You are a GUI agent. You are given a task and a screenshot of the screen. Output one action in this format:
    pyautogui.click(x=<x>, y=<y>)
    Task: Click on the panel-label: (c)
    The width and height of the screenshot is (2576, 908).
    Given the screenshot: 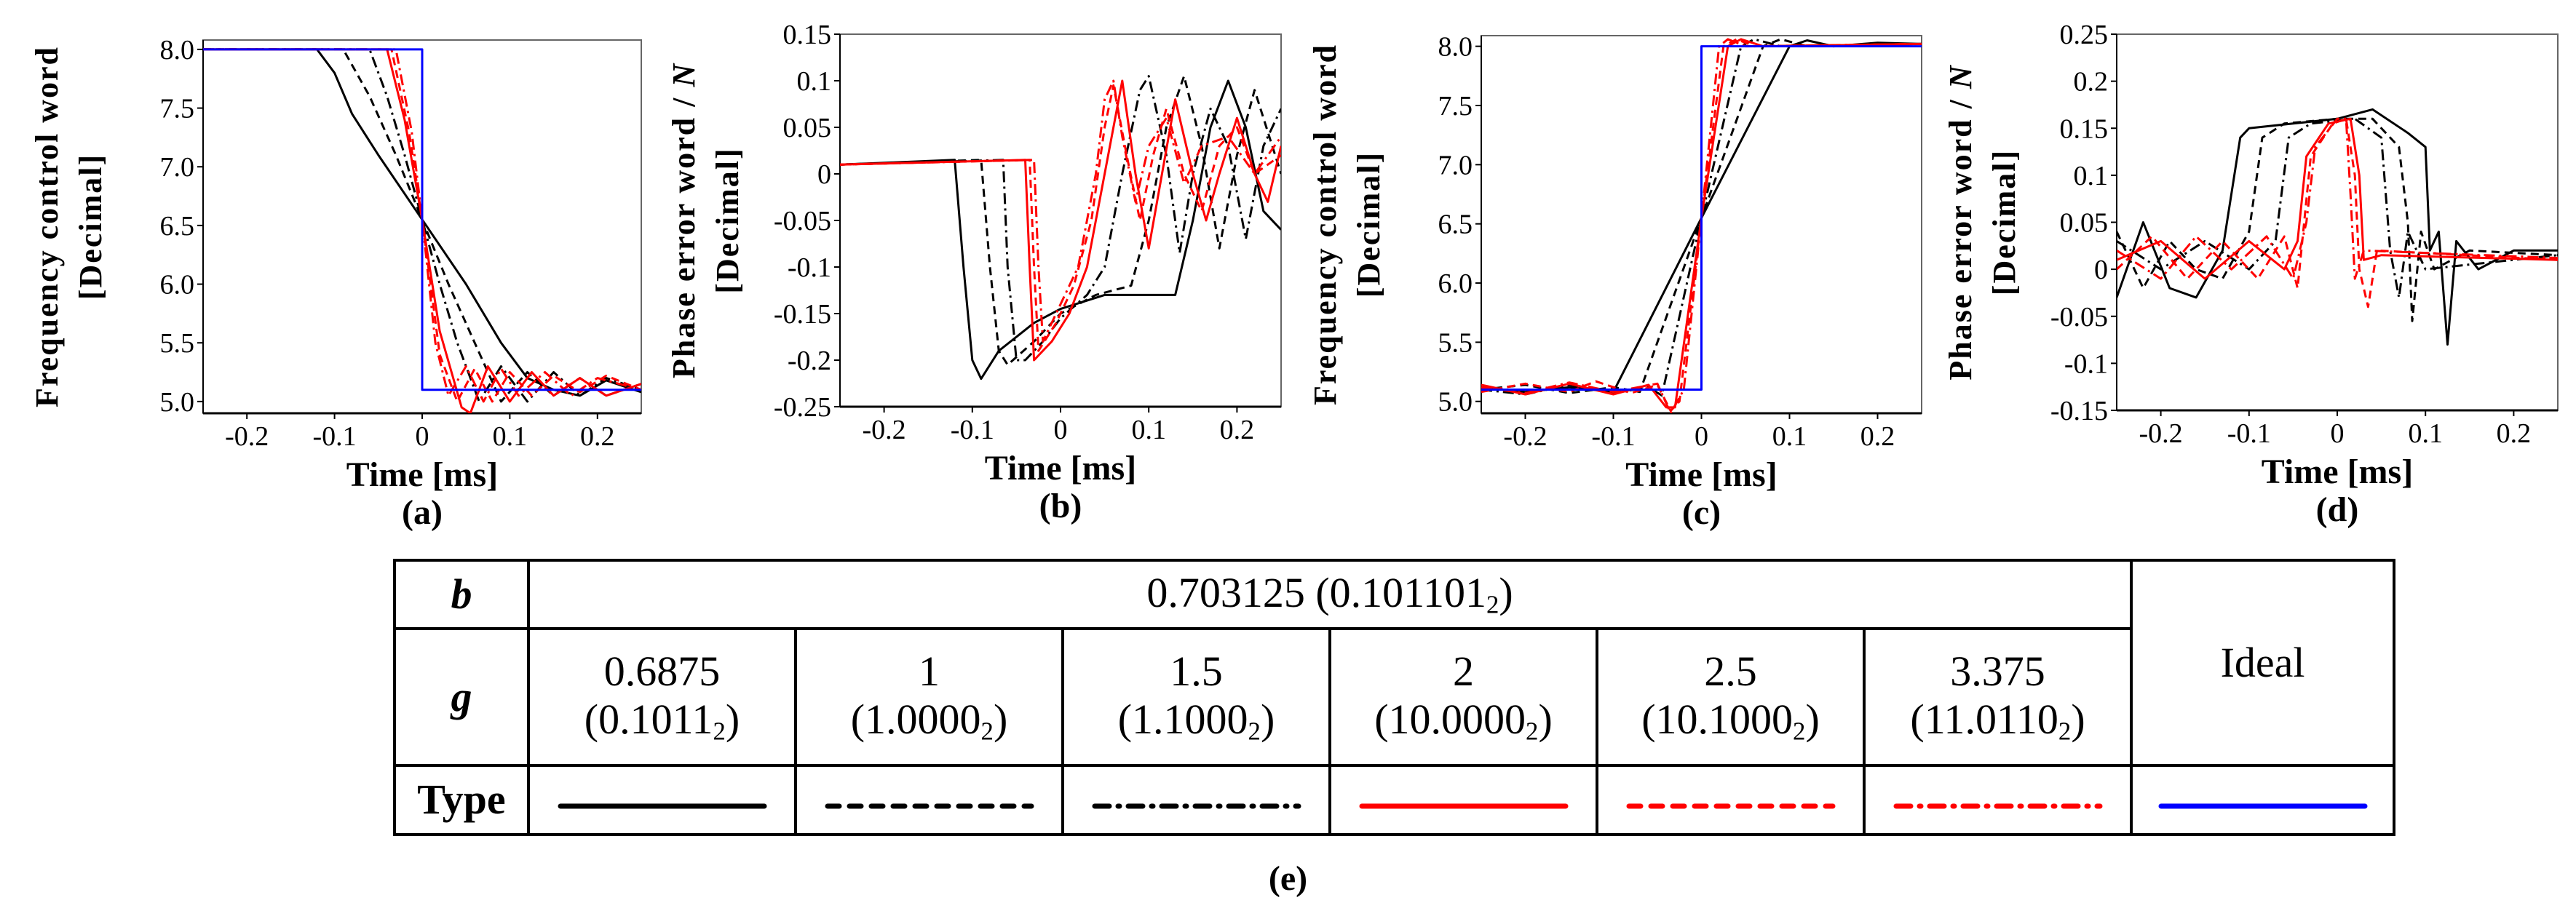 What is the action you would take?
    pyautogui.click(x=1701, y=512)
    